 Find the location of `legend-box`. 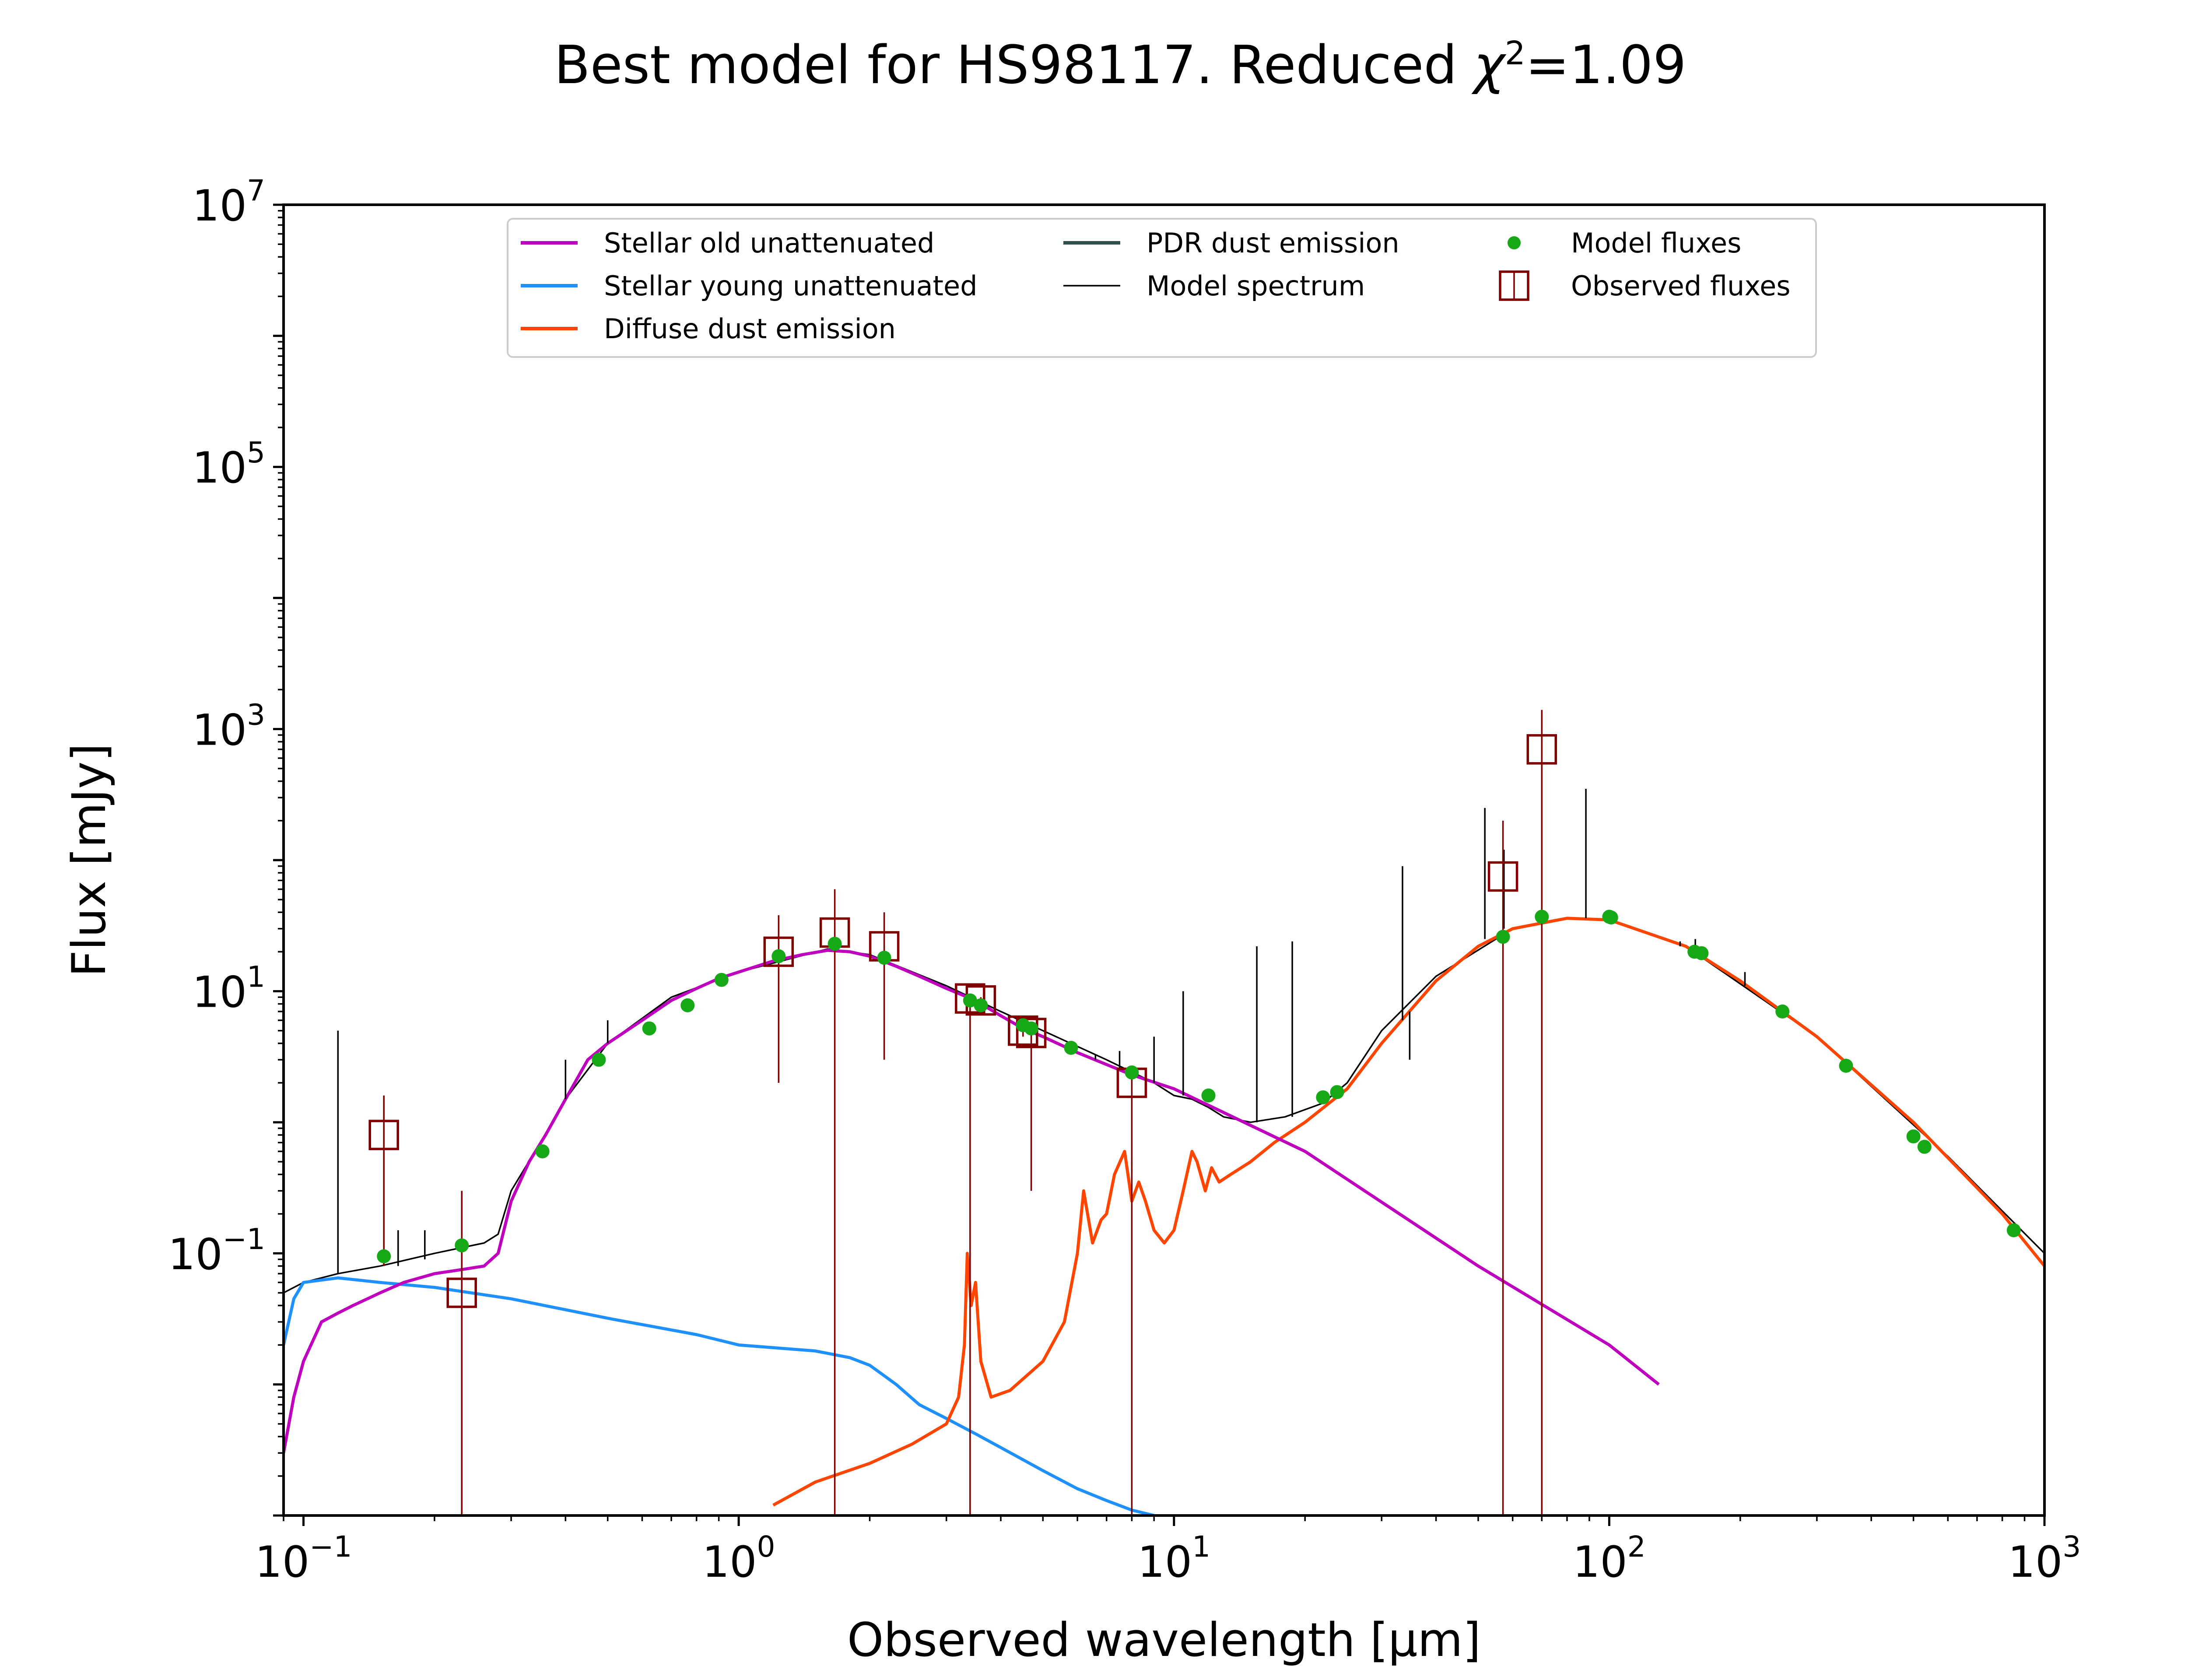

legend-box is located at coordinates (1162, 288).